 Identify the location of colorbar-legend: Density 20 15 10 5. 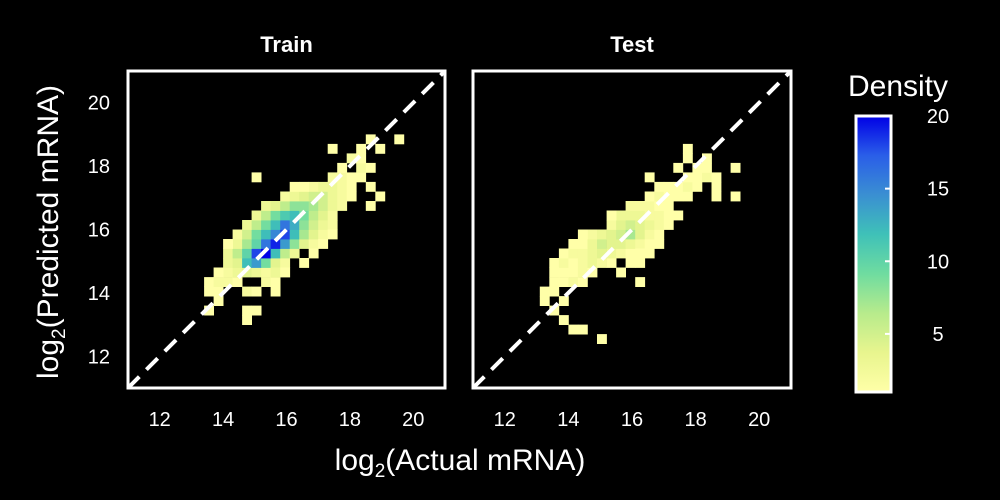
(898, 232).